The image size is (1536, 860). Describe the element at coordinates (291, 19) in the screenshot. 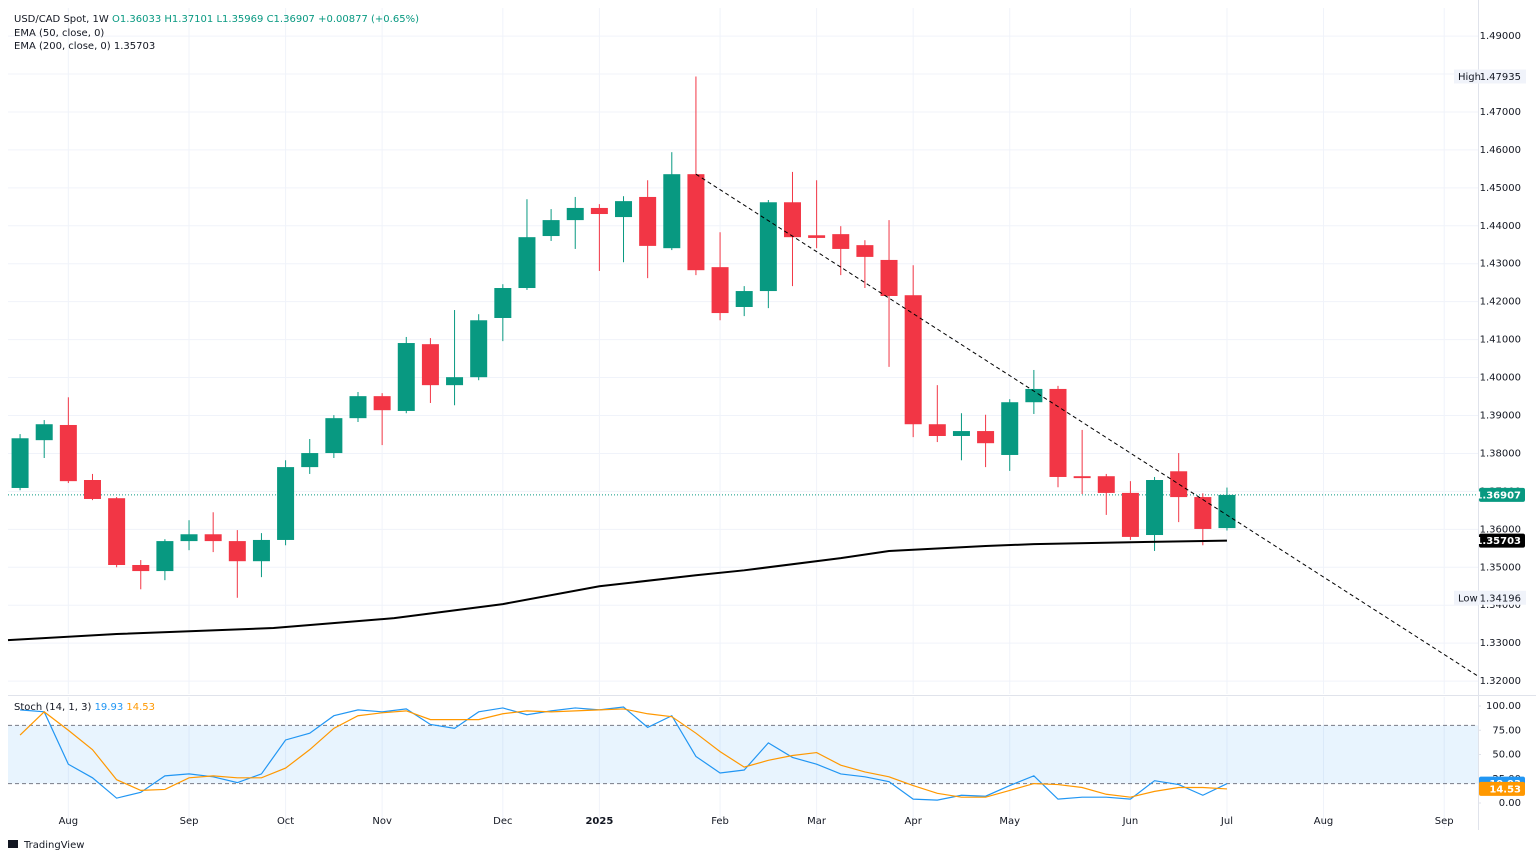

I see `legend-ohlc: C1.36907` at that location.